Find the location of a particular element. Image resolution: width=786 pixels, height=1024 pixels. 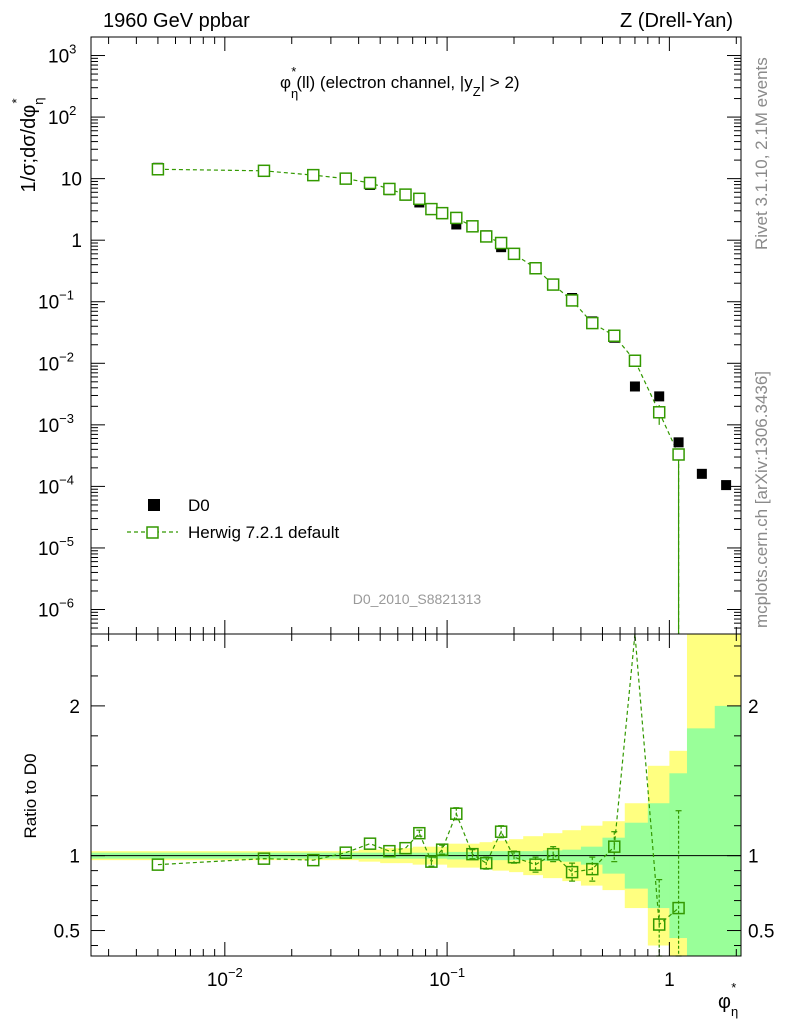

main-y-axis-label: 1/σ;dσ/dφη * is located at coordinates (27, 145).